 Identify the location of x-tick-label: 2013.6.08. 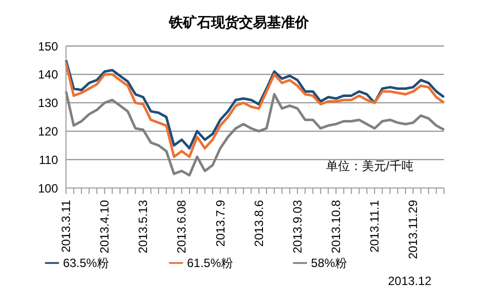
(181, 227).